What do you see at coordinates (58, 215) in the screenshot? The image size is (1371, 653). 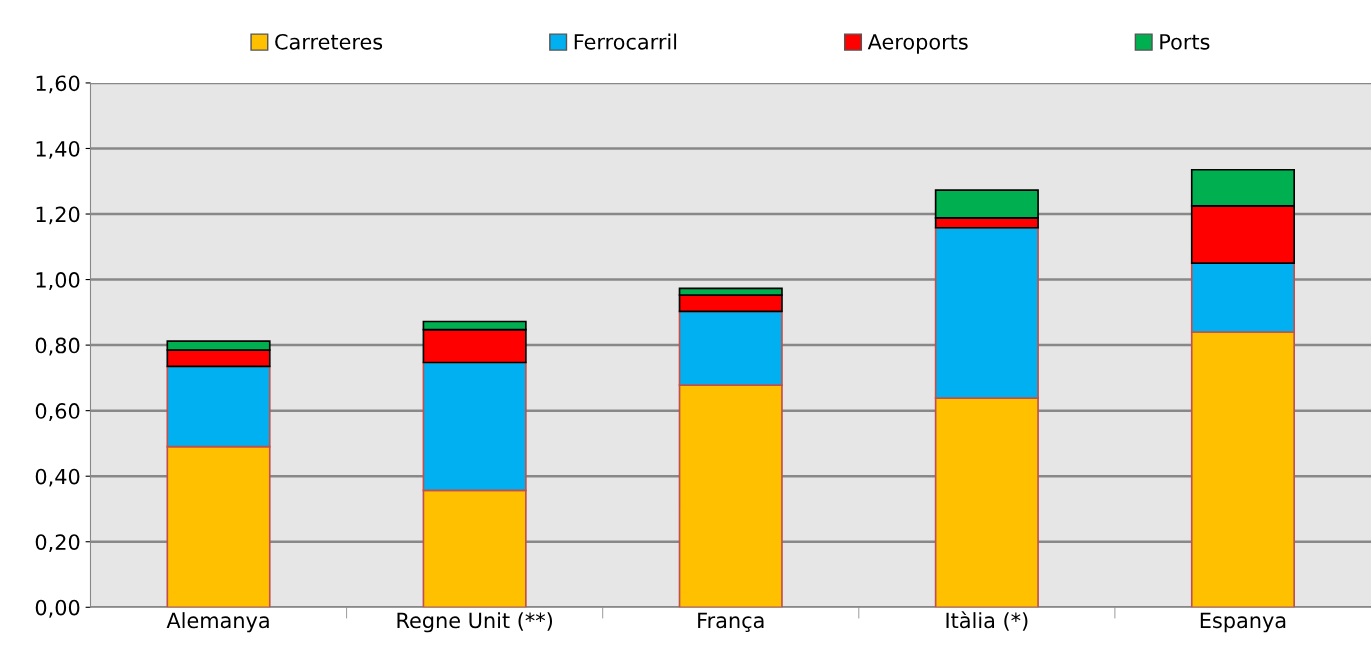 I see `y-tick-label: 1,20` at bounding box center [58, 215].